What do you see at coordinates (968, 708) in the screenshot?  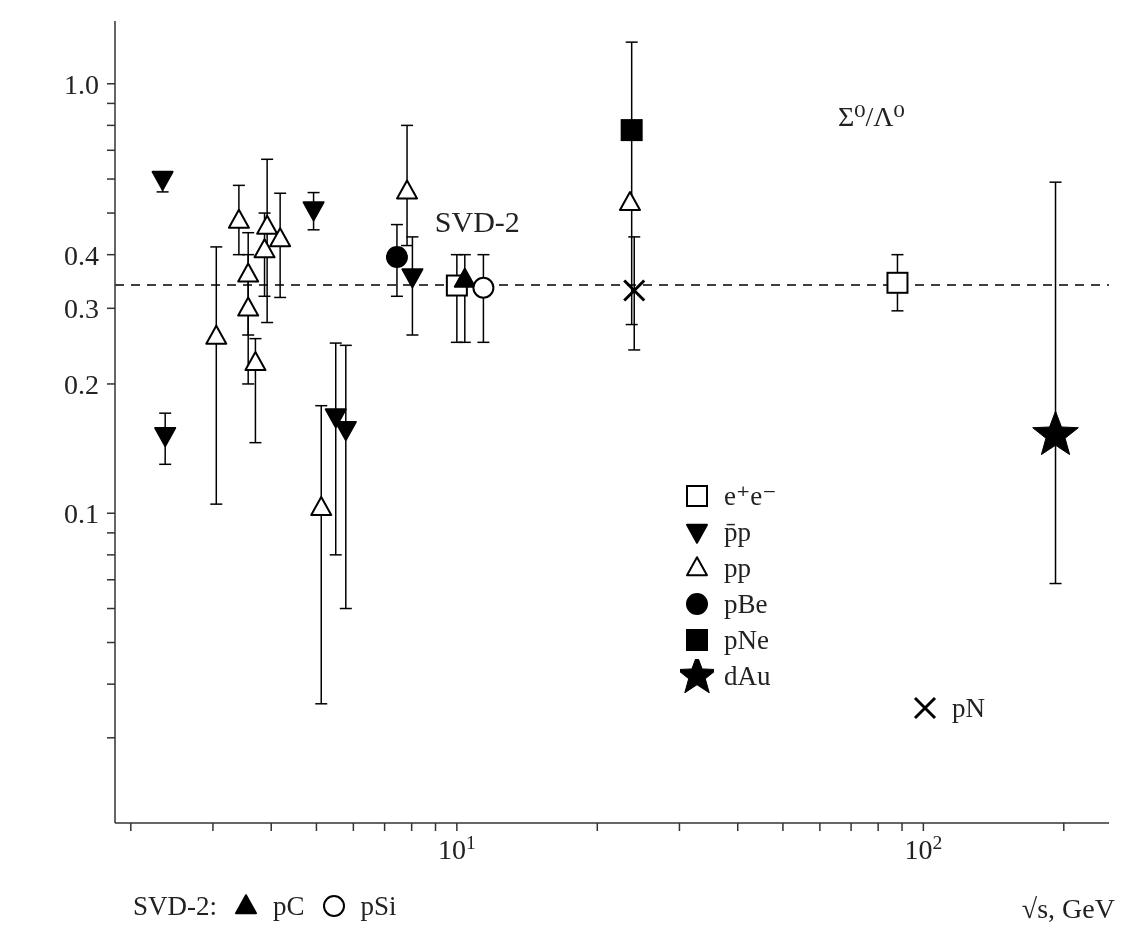 I see `legend-label: pN` at bounding box center [968, 708].